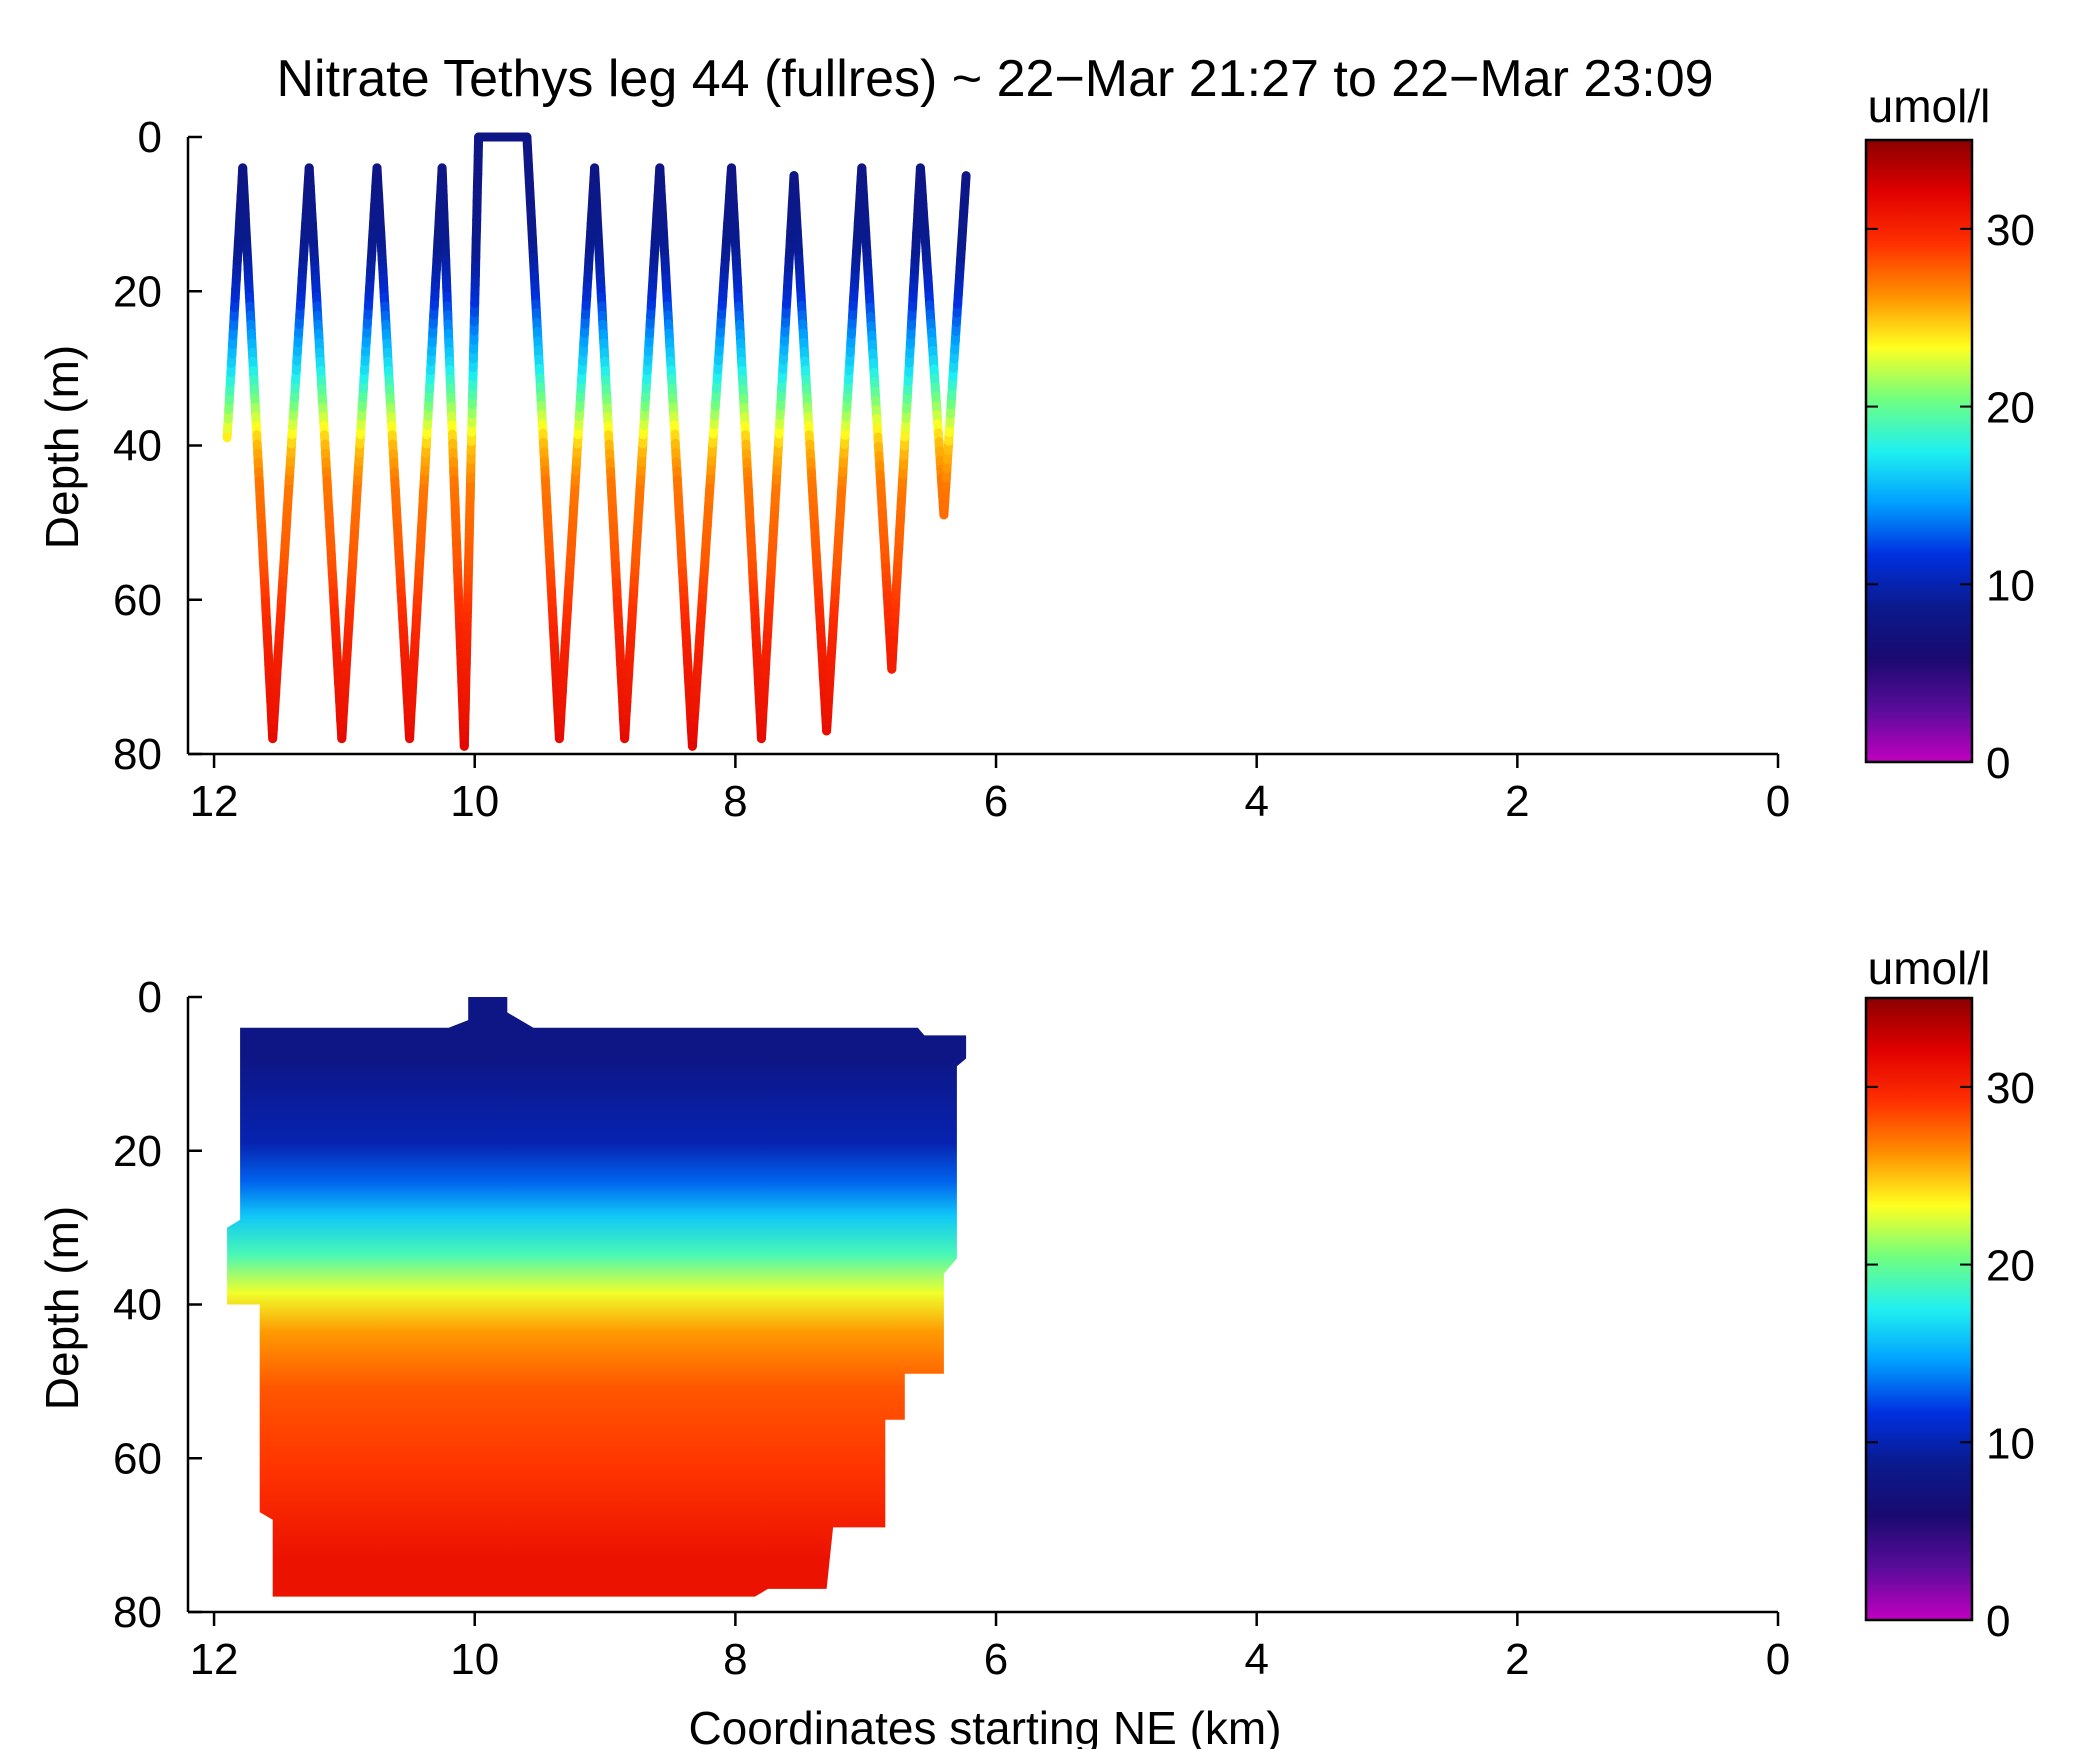 The image size is (2091, 1749). I want to click on bottom-colorbar: 0 10 20 30, so click(1949, 1321).